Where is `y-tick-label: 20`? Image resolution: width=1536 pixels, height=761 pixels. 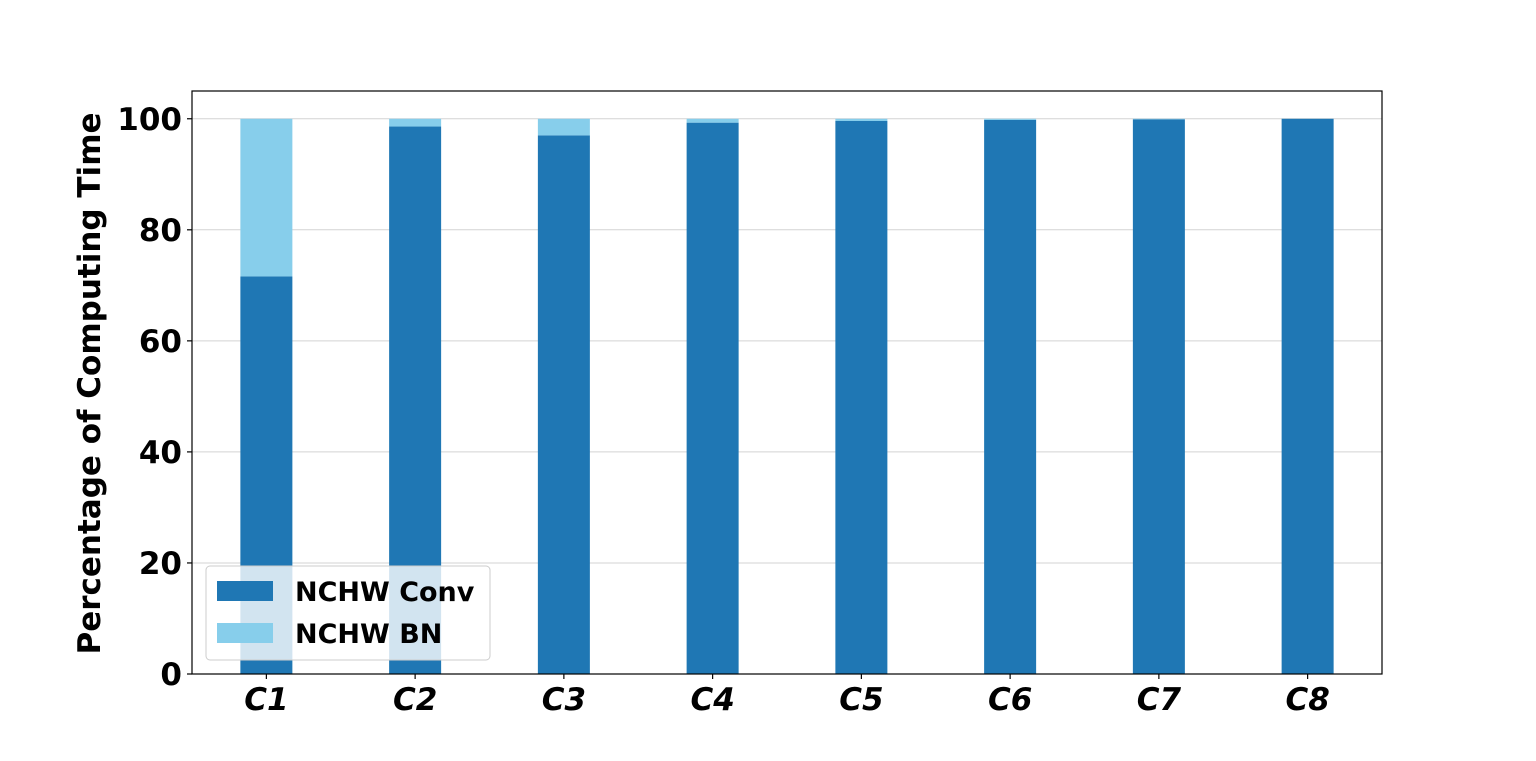
y-tick-label: 20 is located at coordinates (160, 564).